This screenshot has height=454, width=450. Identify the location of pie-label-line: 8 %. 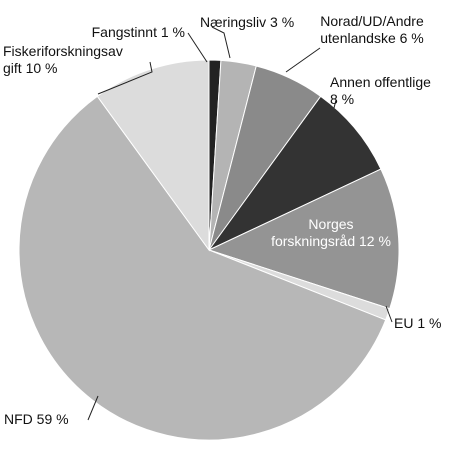
(342, 99).